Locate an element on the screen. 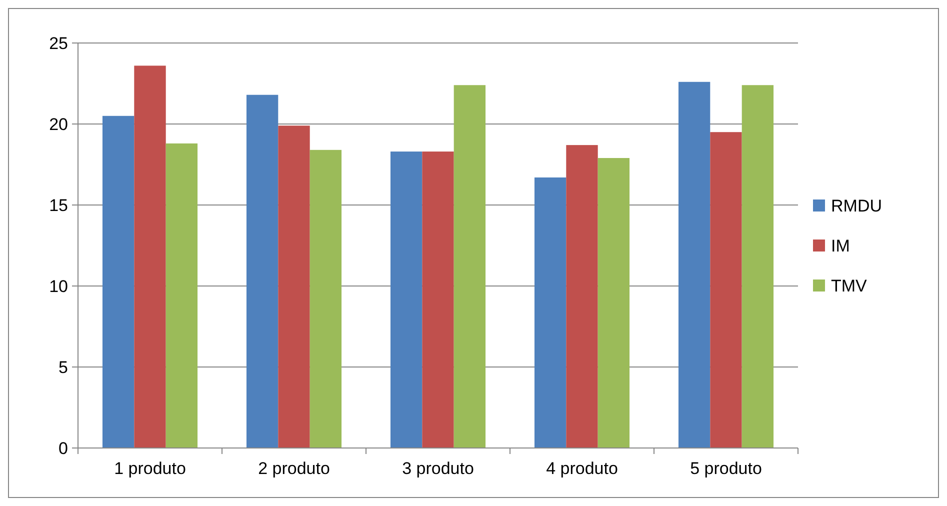 This screenshot has width=947, height=506. legend-label: TMV is located at coordinates (849, 286).